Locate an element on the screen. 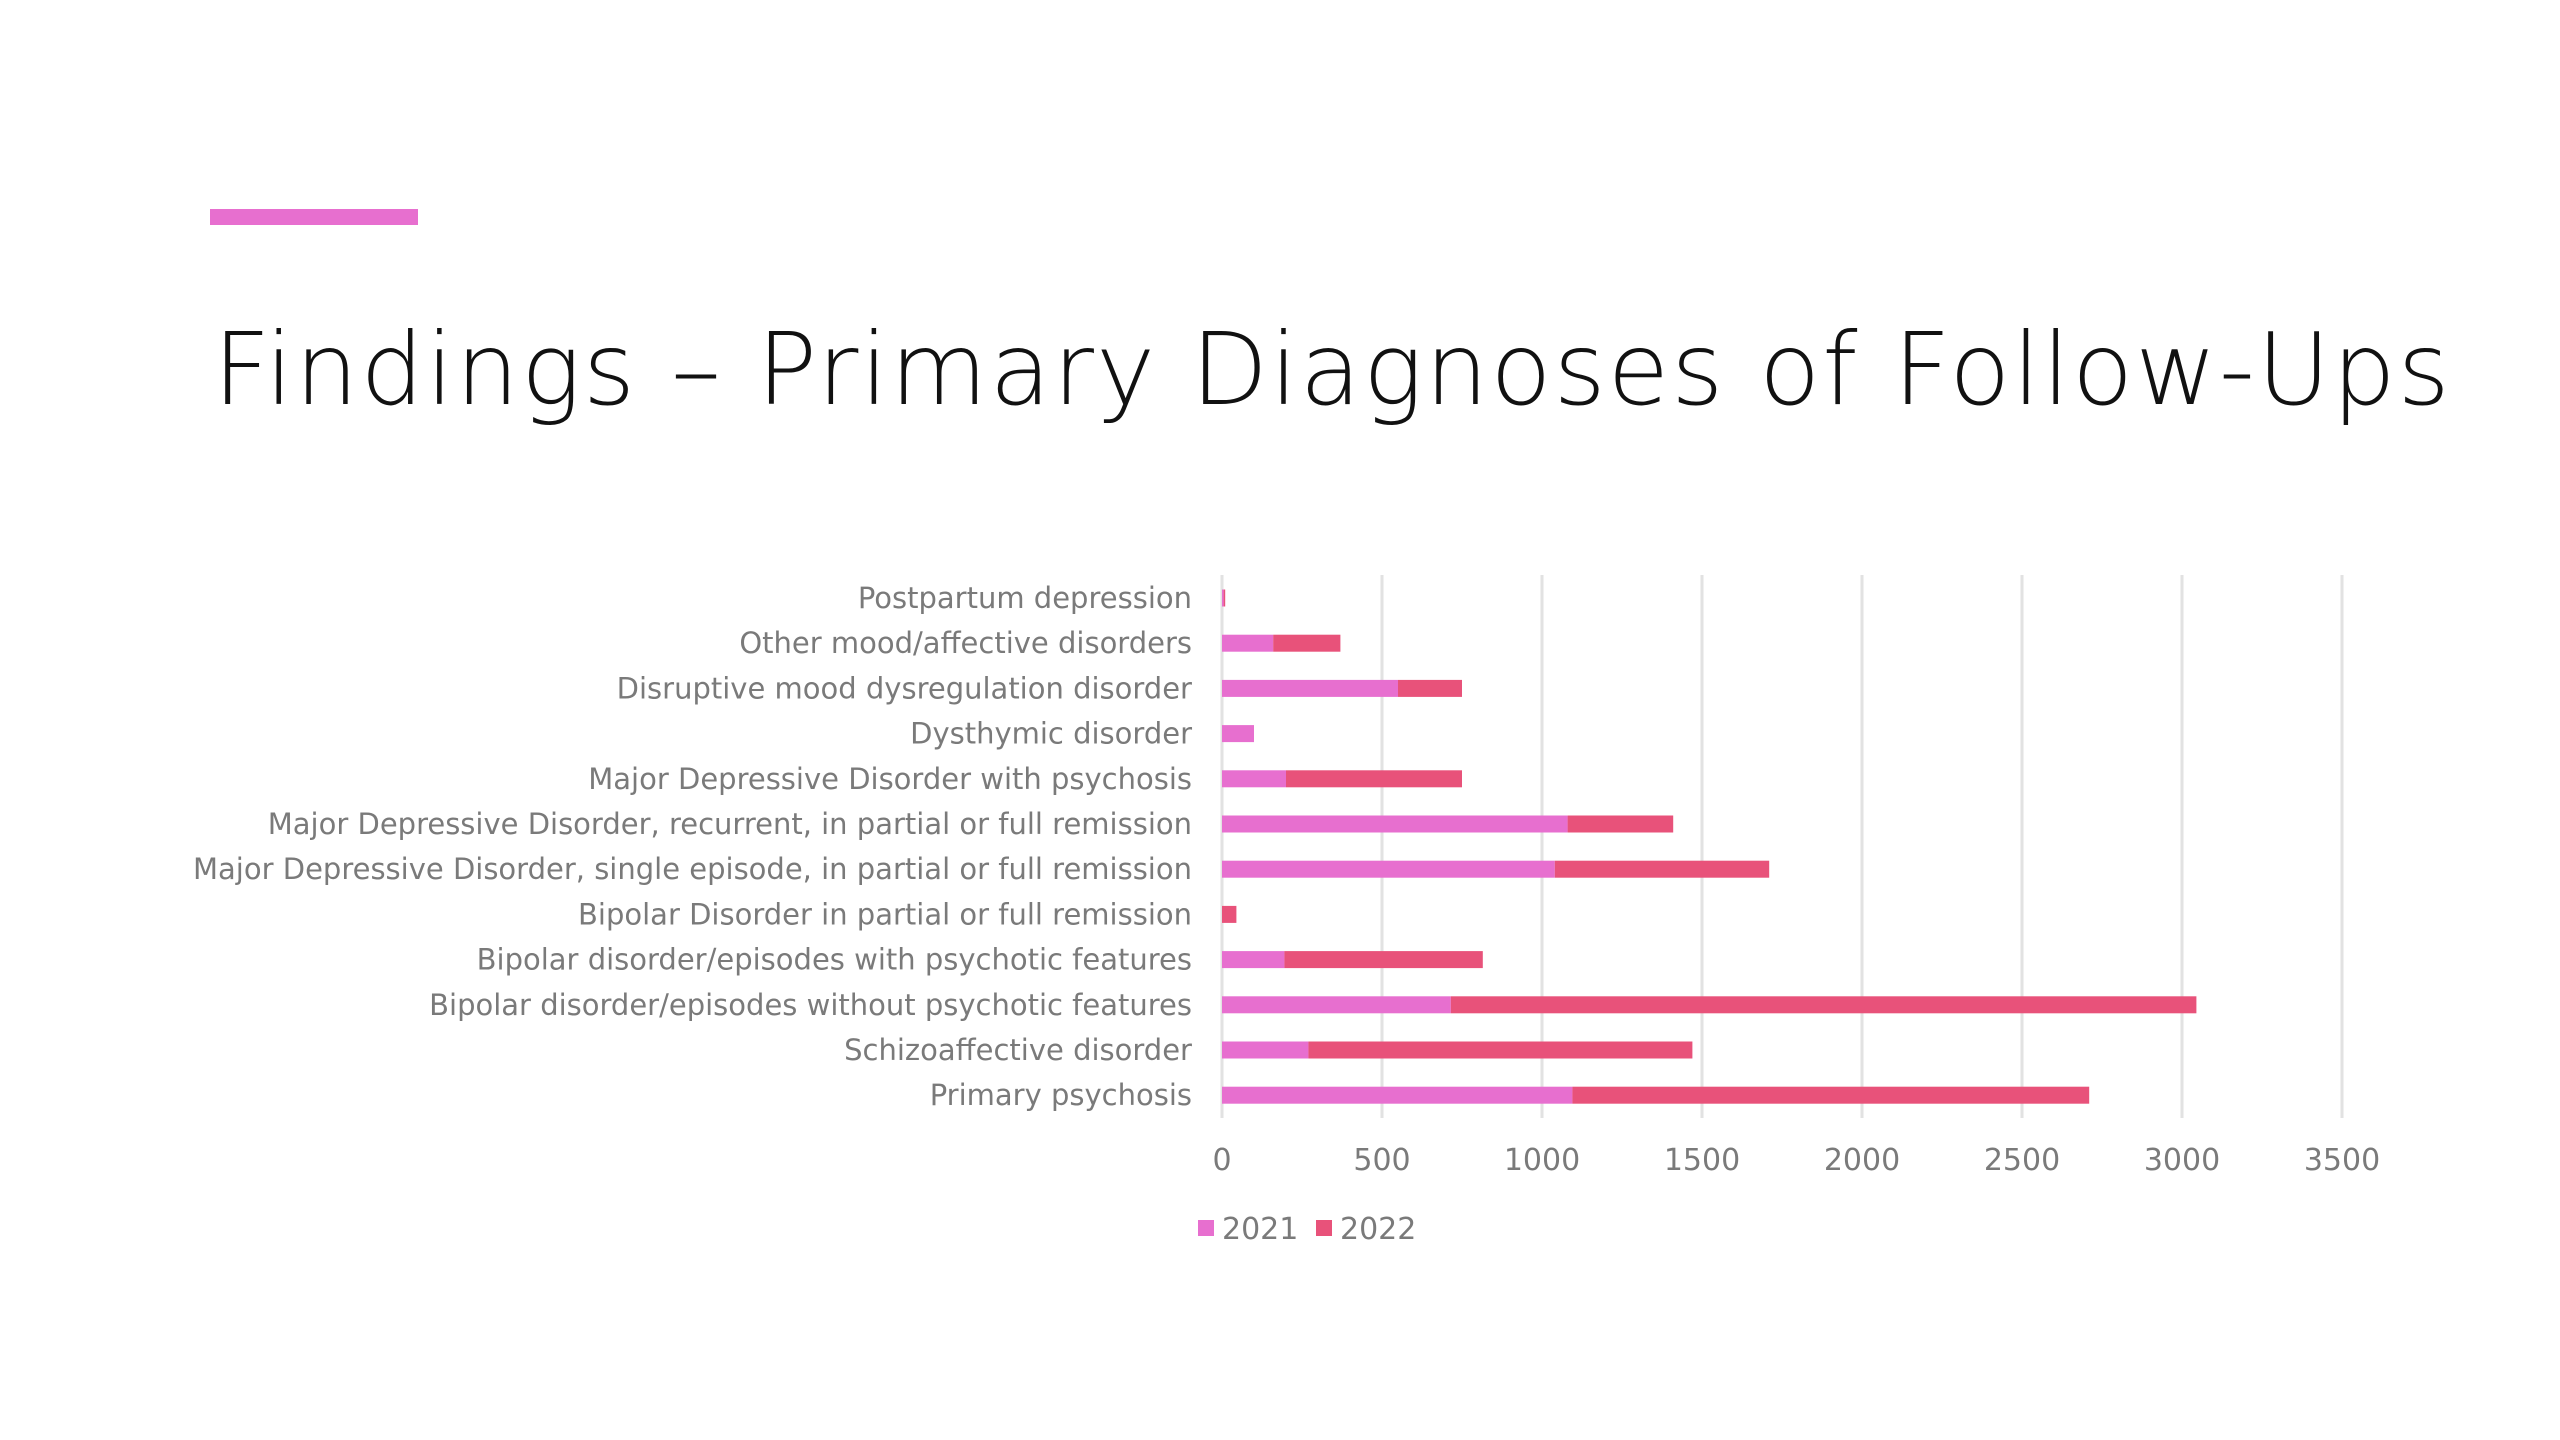  x-tick-labels: 0 500 1000 1500 2000 2500 3000 3500 is located at coordinates (1796, 1160).